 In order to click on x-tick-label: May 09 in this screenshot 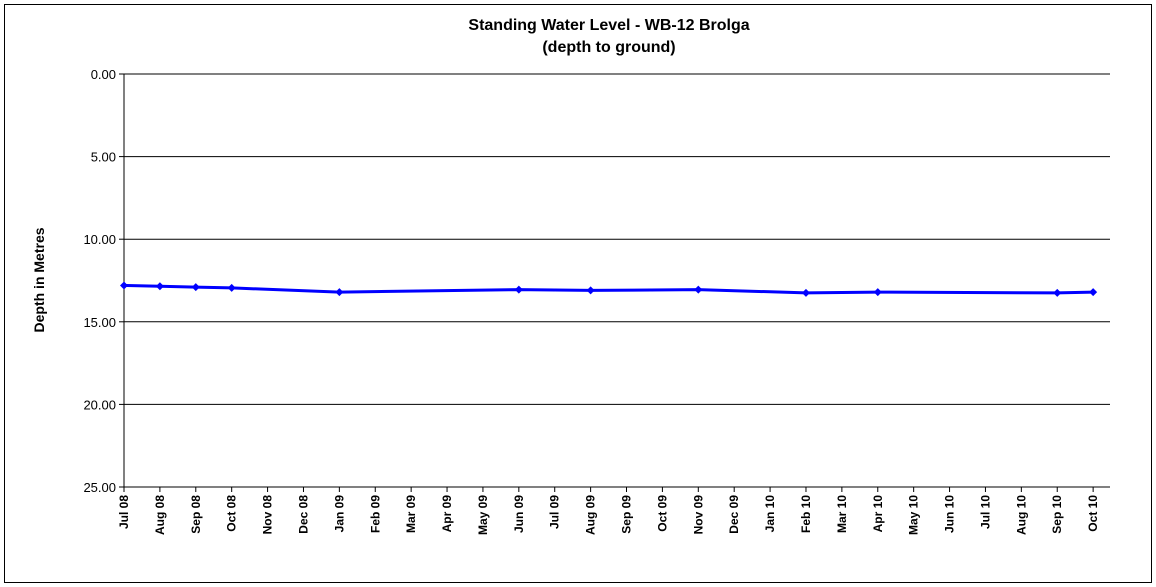, I will do `click(483, 515)`.